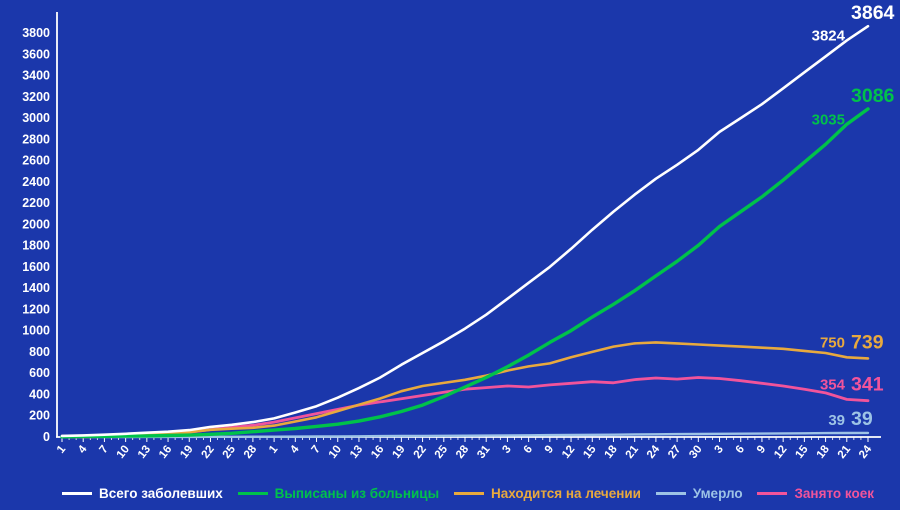 The height and width of the screenshot is (510, 900). Describe the element at coordinates (36, 97) in the screenshot. I see `y-tick-label: 3200` at that location.